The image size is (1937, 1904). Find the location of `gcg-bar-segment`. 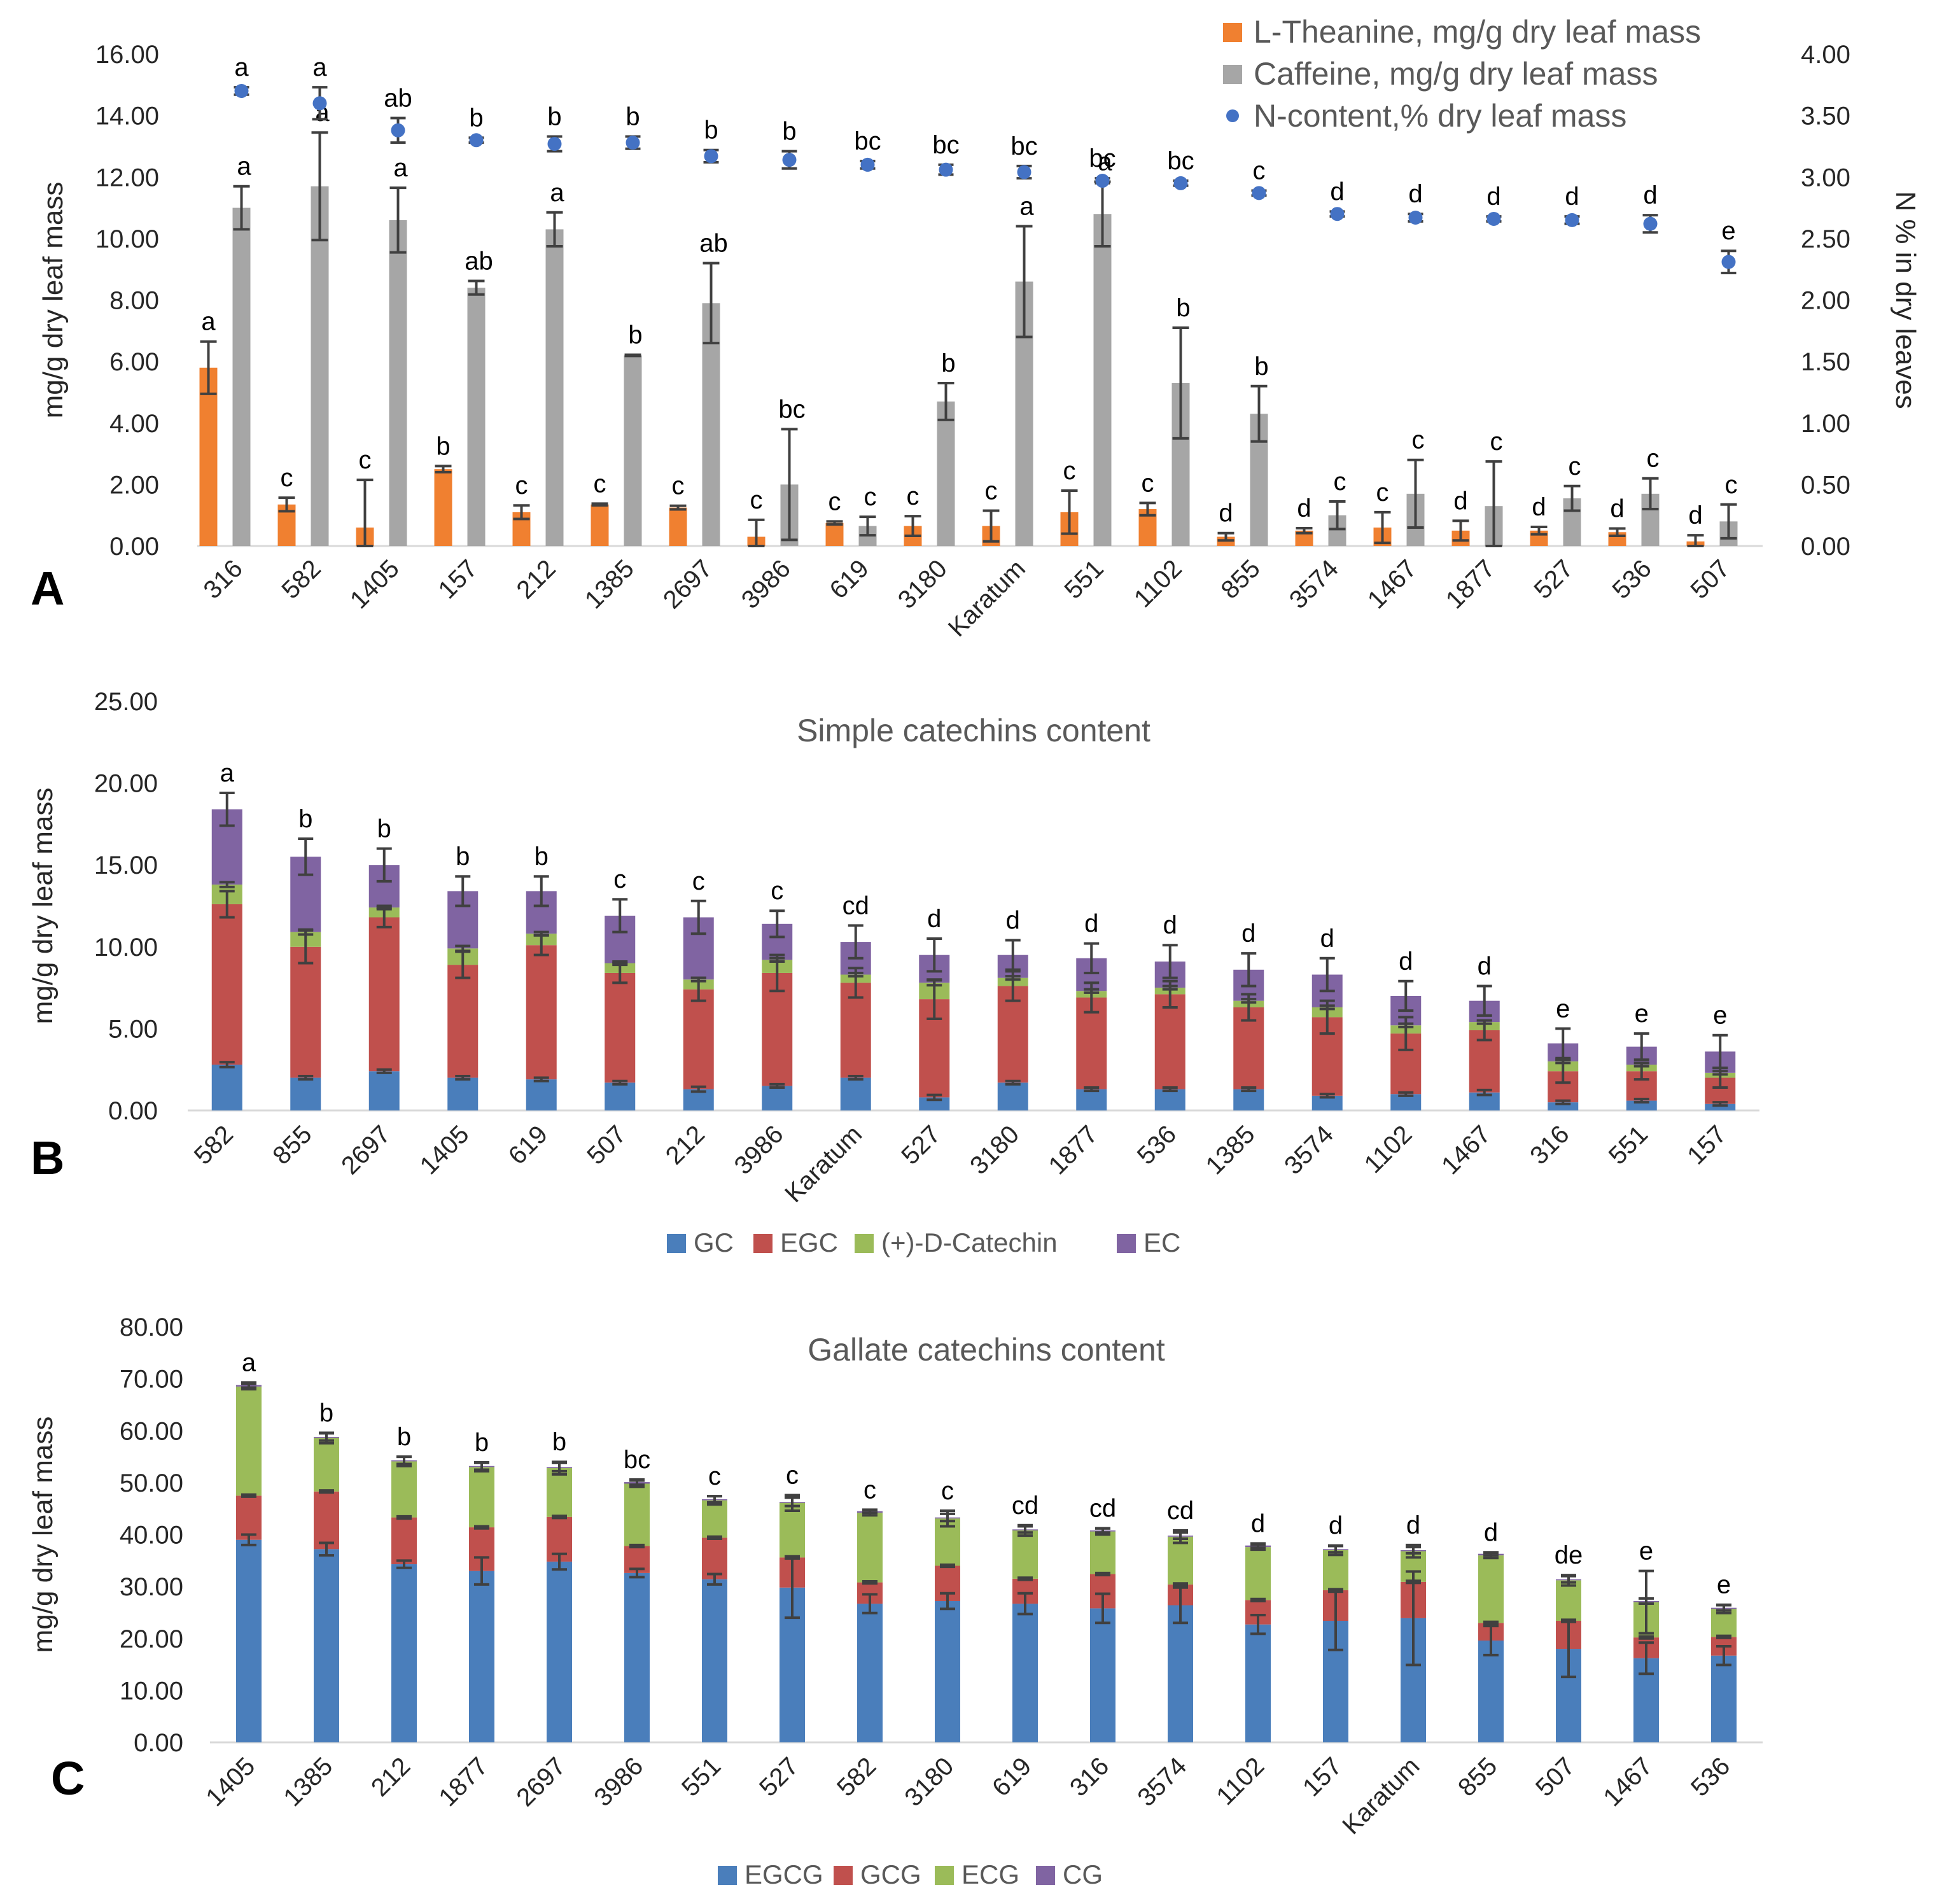

gcg-bar-segment is located at coordinates (404, 1541).